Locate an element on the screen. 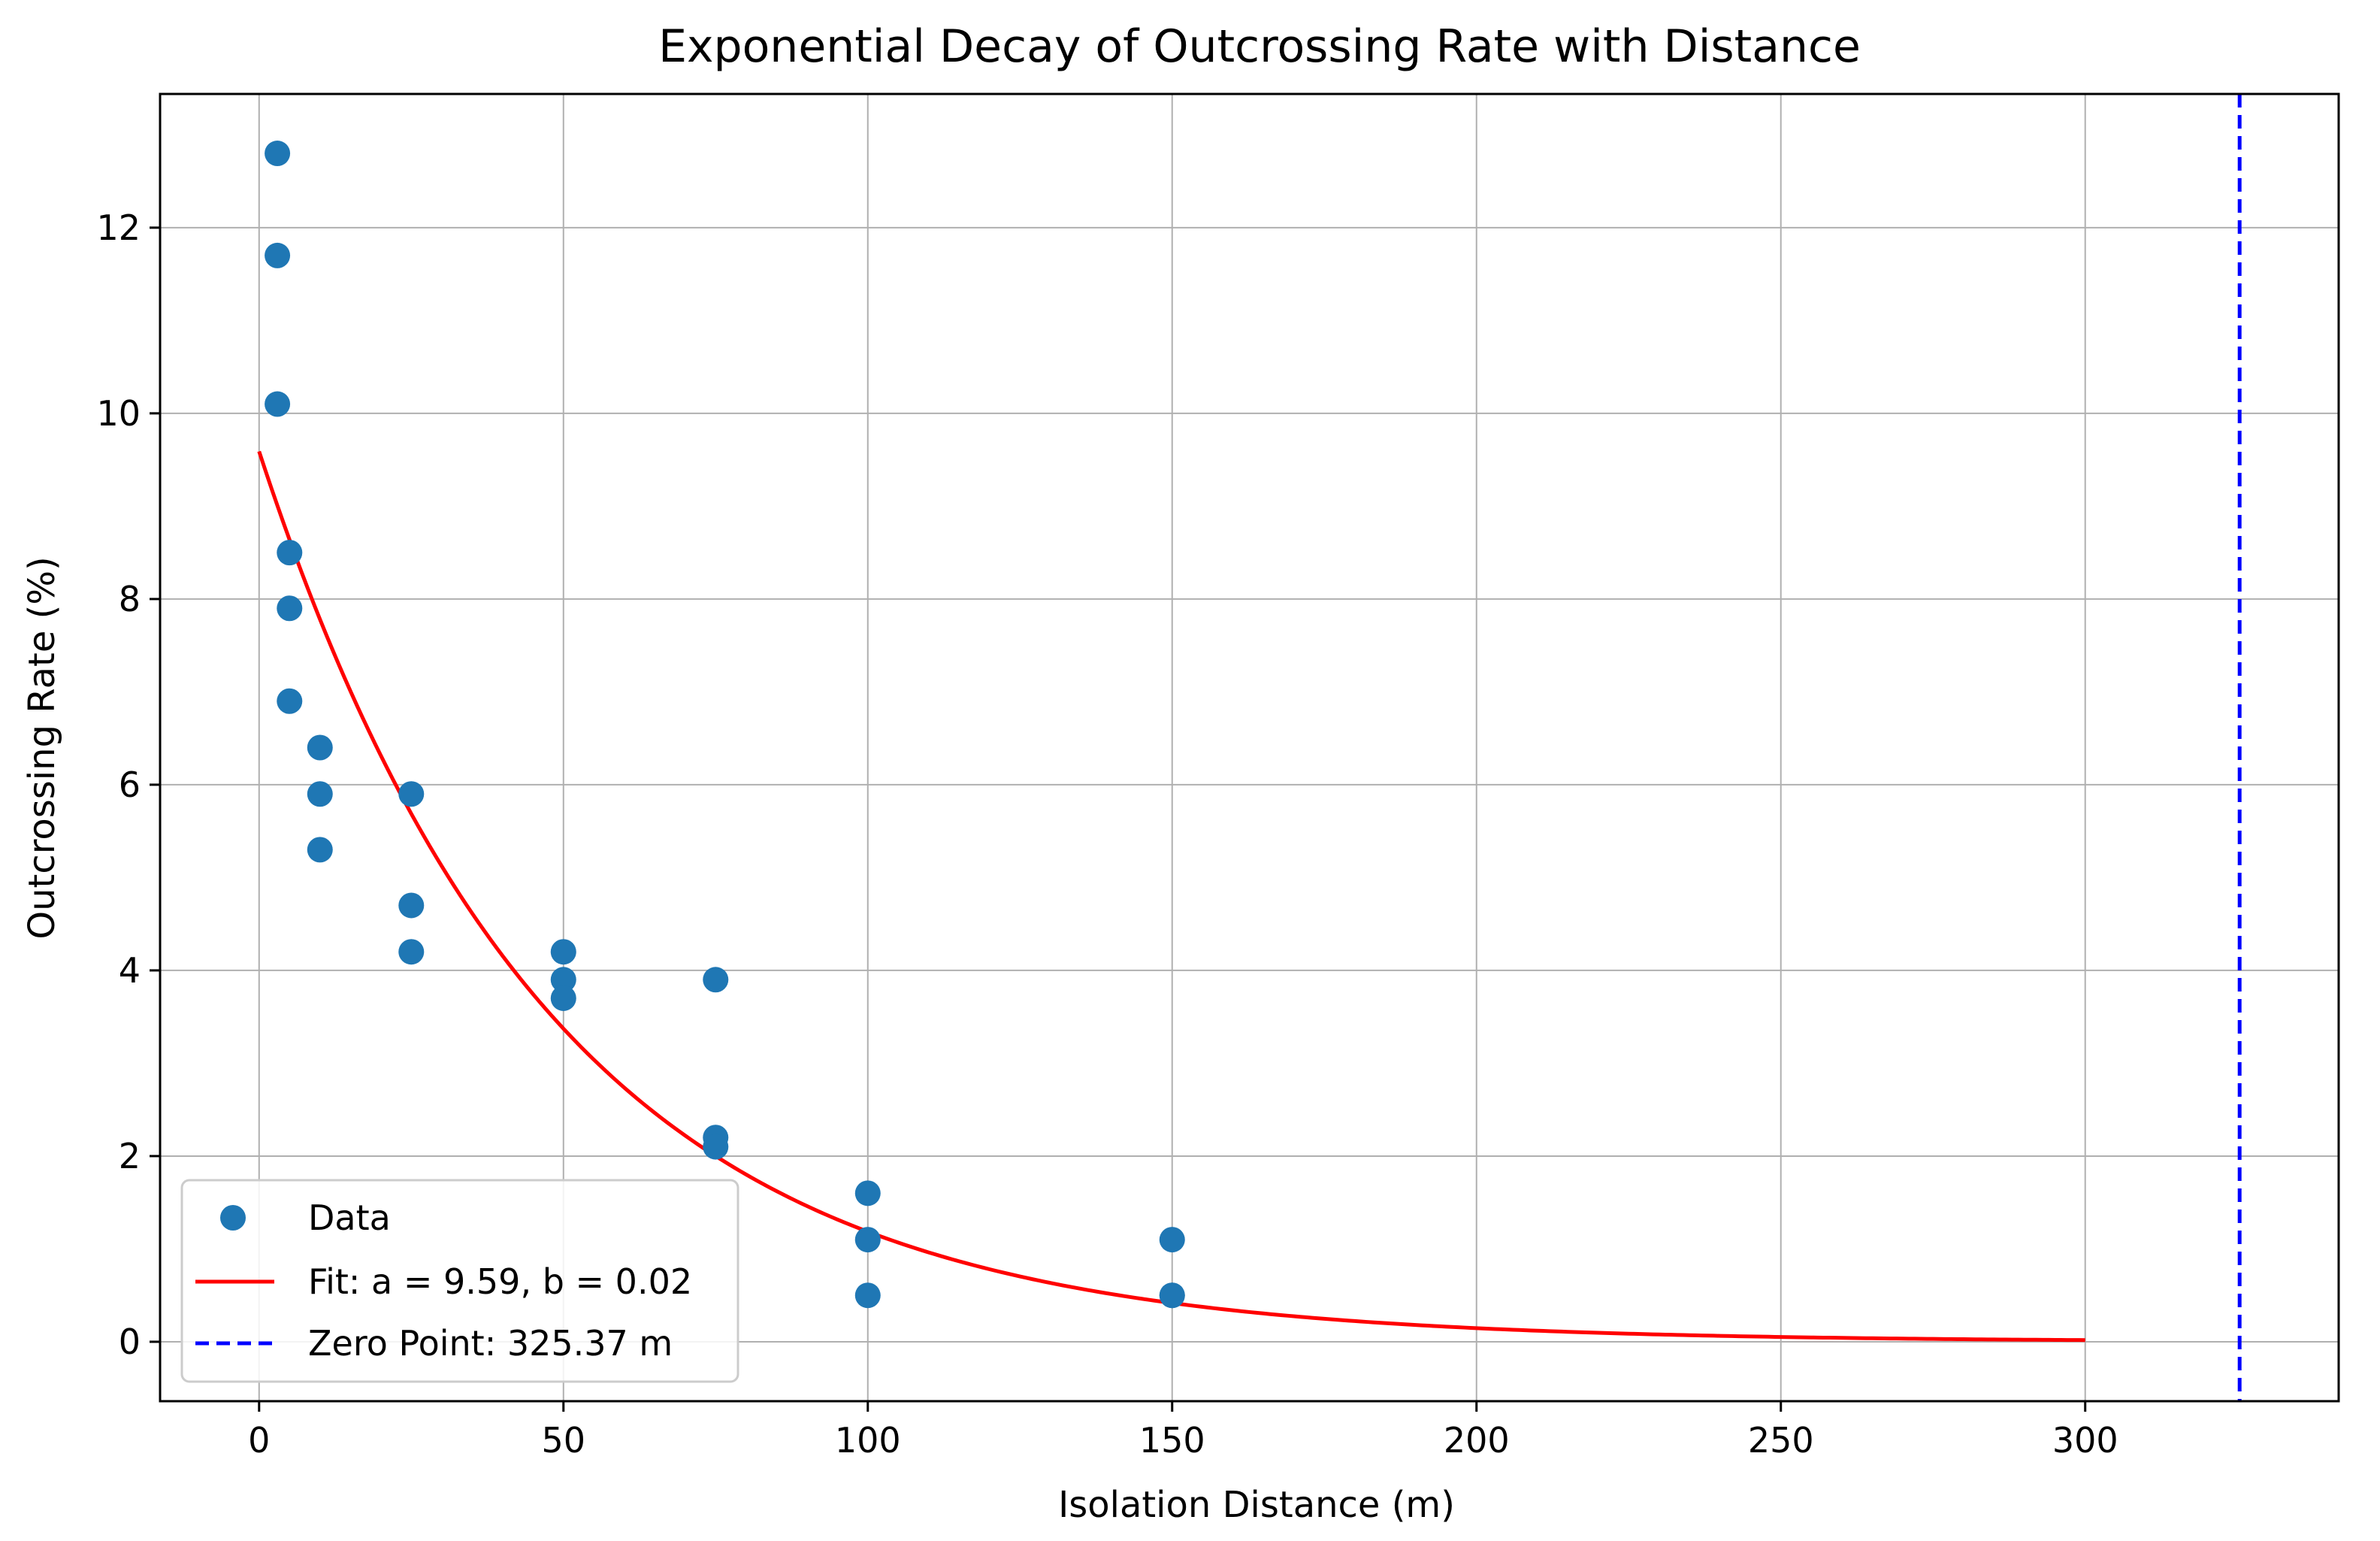 This screenshot has width=2380, height=1541. x-tick-label: 0 is located at coordinates (259, 1440).